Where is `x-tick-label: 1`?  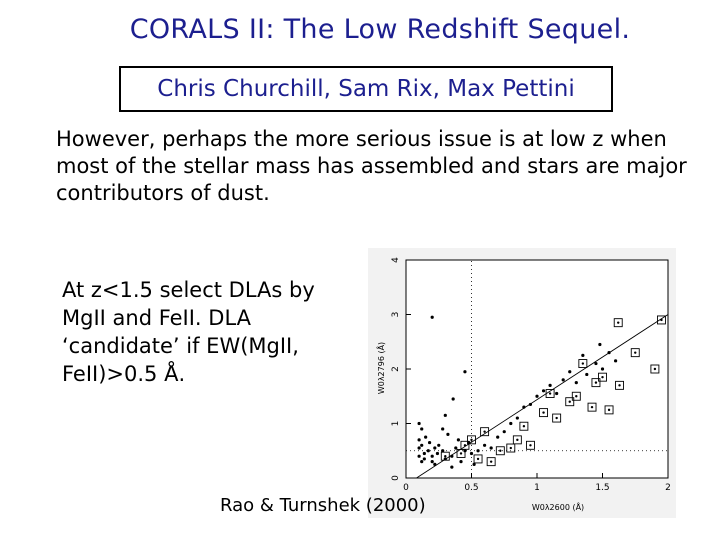
x-tick-label: 1 is located at coordinates (537, 488).